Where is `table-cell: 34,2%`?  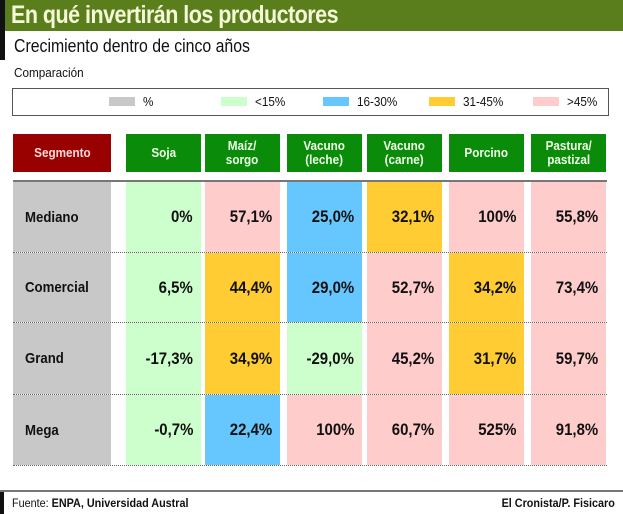
table-cell: 34,2% is located at coordinates (486, 287).